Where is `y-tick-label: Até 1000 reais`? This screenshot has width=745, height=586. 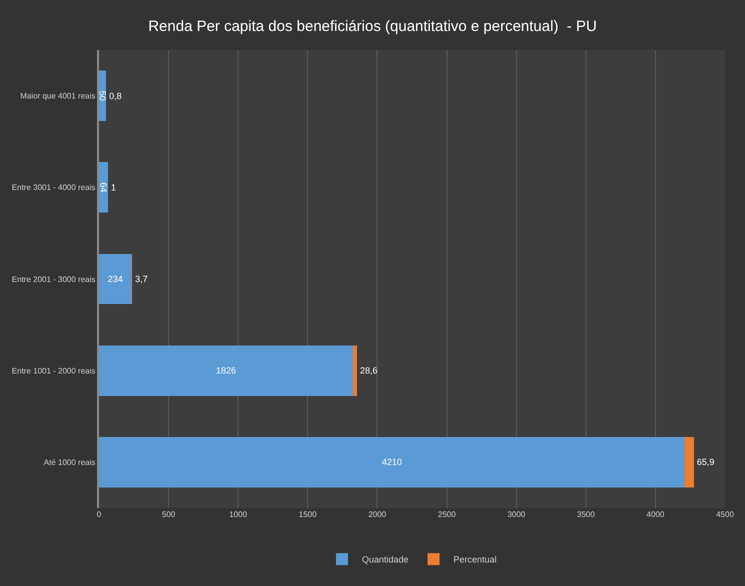 y-tick-label: Até 1000 reais is located at coordinates (70, 462).